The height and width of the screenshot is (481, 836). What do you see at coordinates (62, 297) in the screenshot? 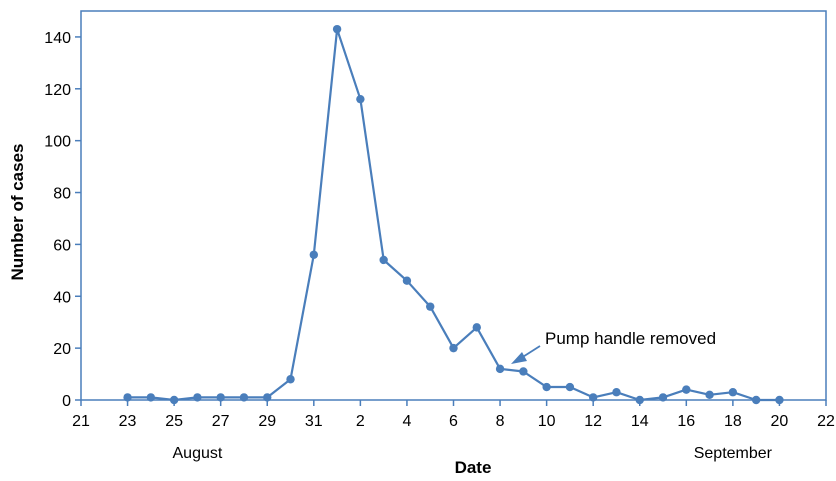
I see `y-tick-label: 40` at bounding box center [62, 297].